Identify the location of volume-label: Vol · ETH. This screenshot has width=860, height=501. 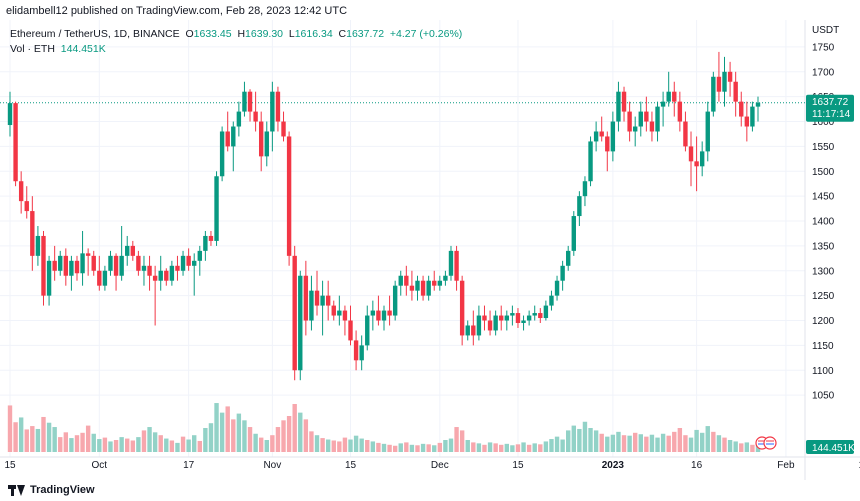
(32, 49).